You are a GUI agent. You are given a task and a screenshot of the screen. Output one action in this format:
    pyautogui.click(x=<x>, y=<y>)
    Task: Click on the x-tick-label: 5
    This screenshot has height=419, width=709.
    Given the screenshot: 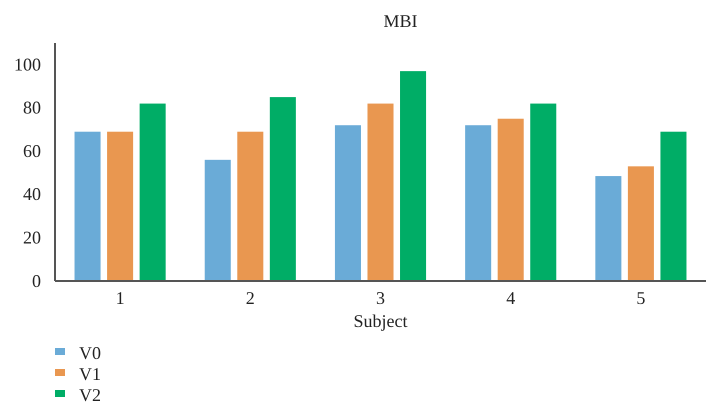 What is the action you would take?
    pyautogui.click(x=641, y=298)
    